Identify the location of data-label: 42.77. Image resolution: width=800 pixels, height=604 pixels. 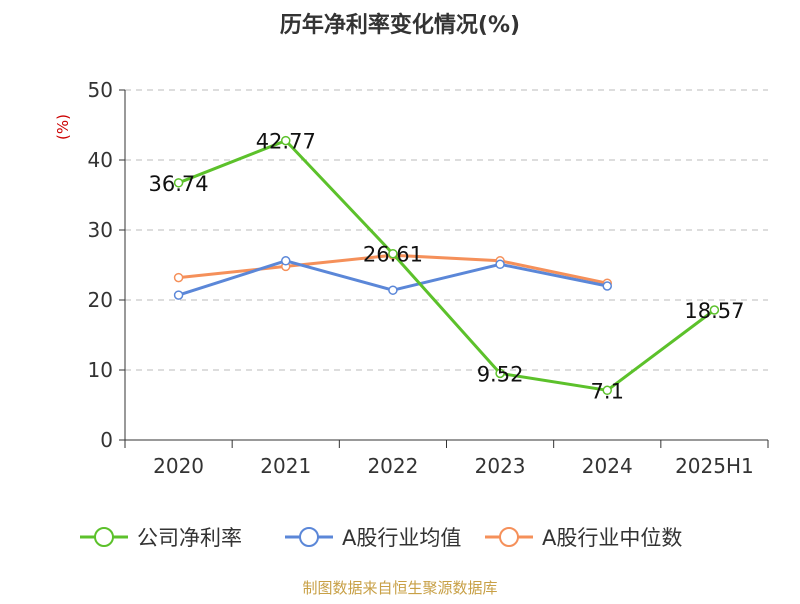
(286, 142).